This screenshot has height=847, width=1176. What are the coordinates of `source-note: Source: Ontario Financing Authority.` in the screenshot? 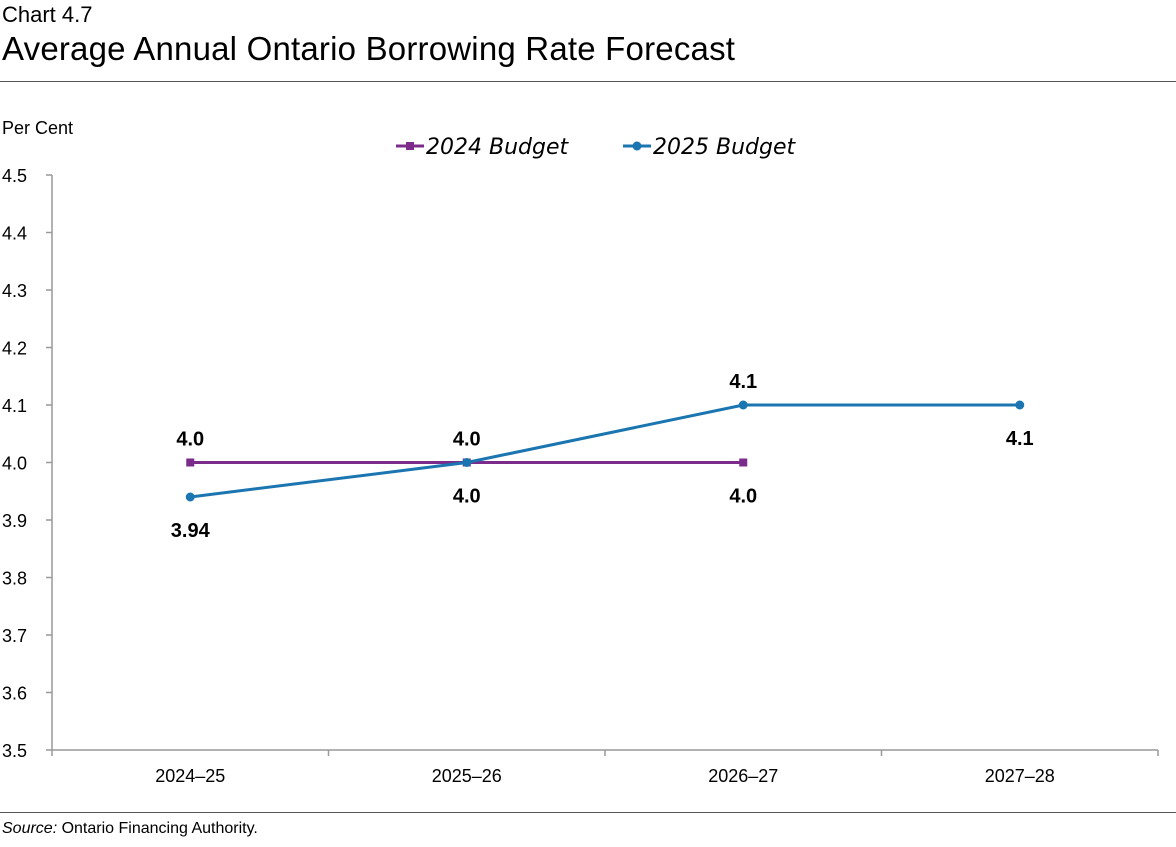 It's located at (130, 829).